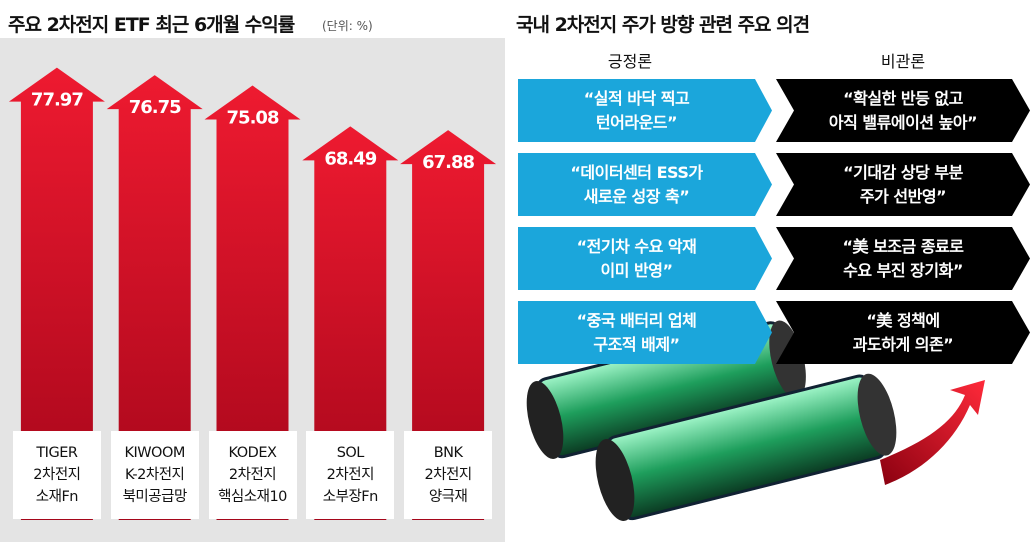 This screenshot has width=1036, height=542. What do you see at coordinates (636, 110) in the screenshot?
I see `positive-opinion: “실적 바닥 찍고 턴어라운드”` at bounding box center [636, 110].